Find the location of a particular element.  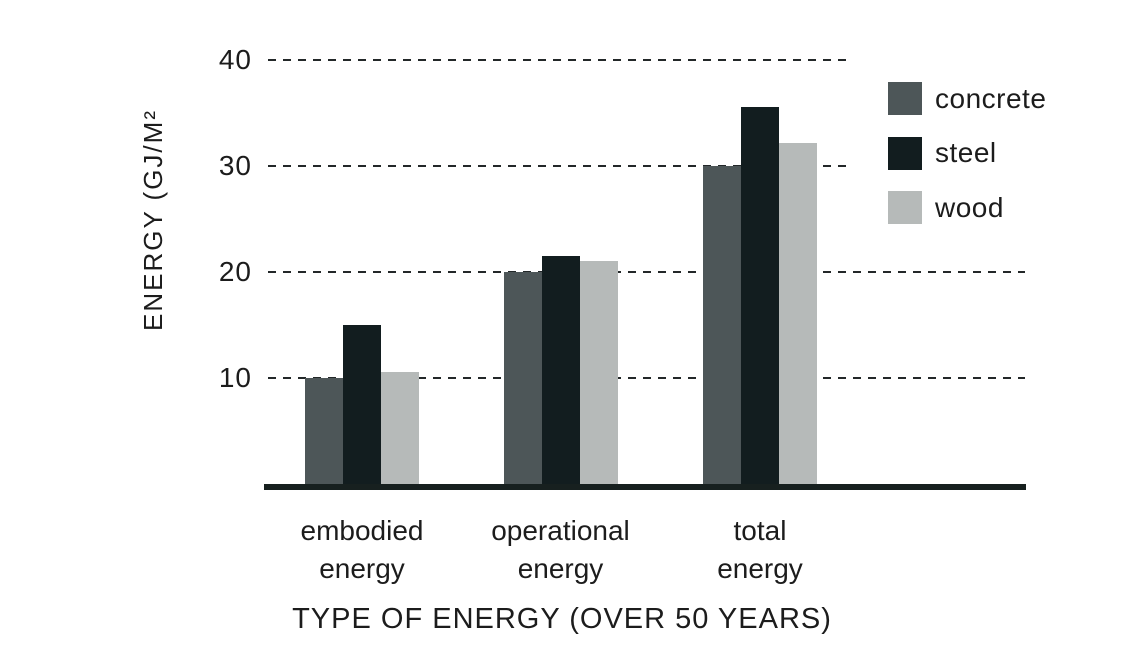

bar-operational-concrete is located at coordinates (522, 380).